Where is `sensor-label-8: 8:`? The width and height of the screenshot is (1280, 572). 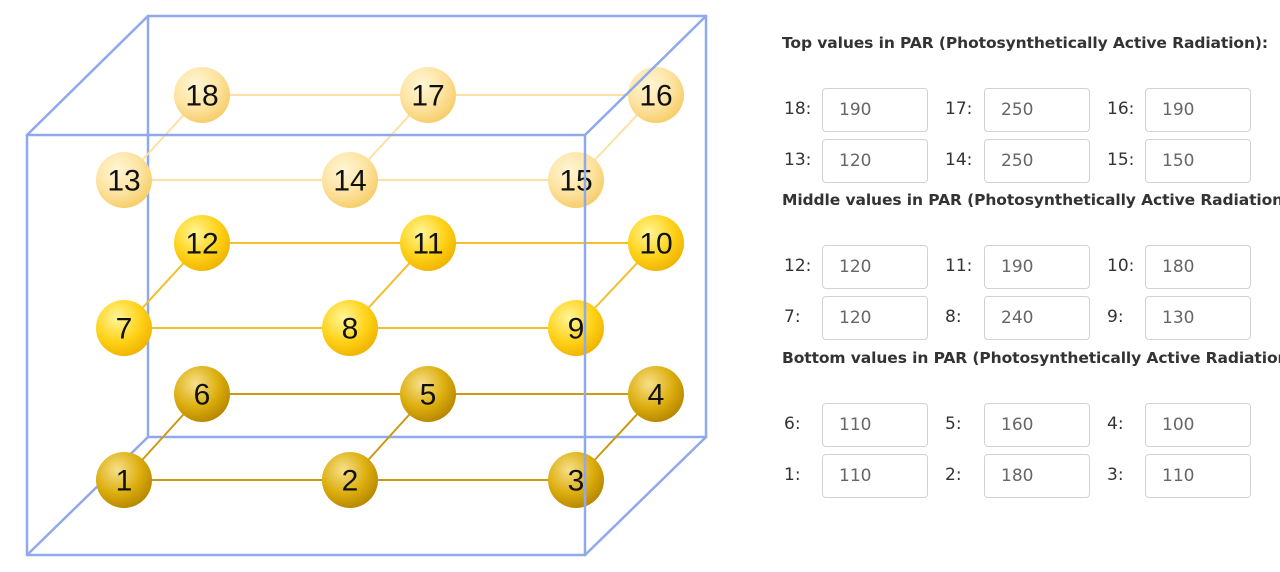
sensor-label-8: 8: is located at coordinates (953, 317).